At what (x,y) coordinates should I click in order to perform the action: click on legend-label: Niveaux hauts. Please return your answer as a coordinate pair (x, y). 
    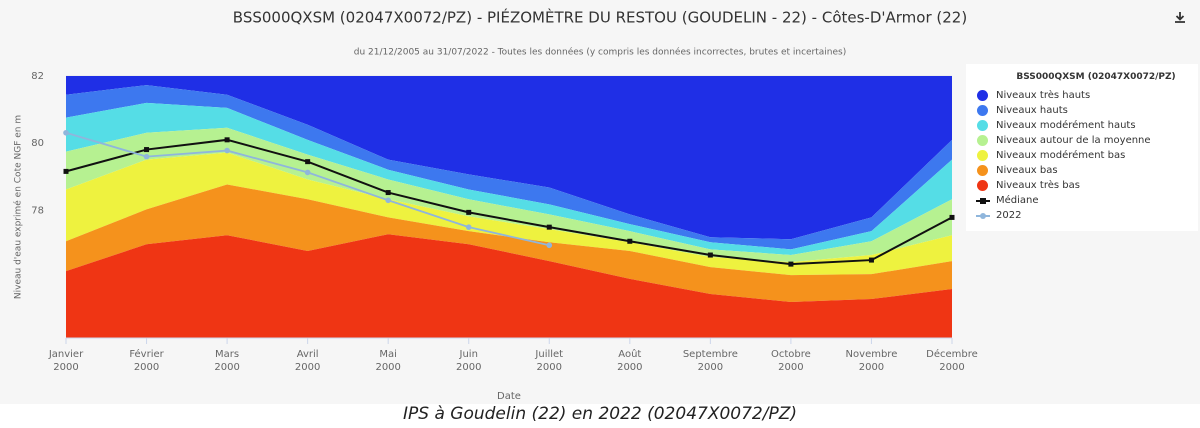
    Looking at the image, I should click on (1032, 110).